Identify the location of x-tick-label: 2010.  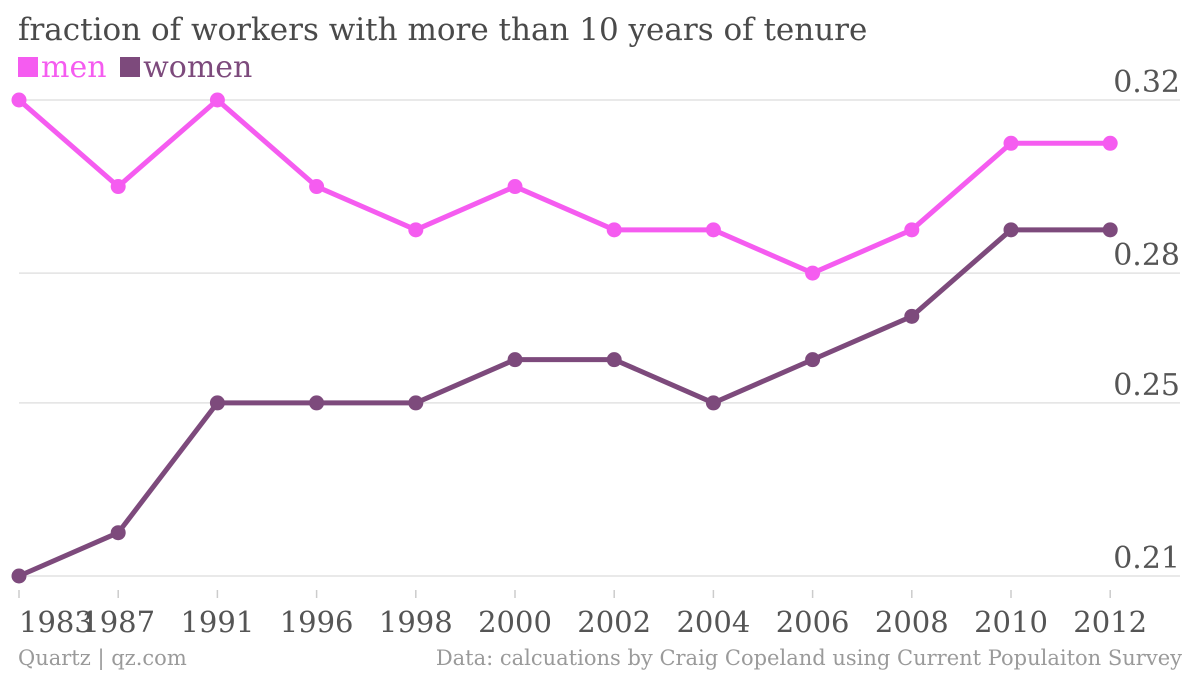
(1011, 622).